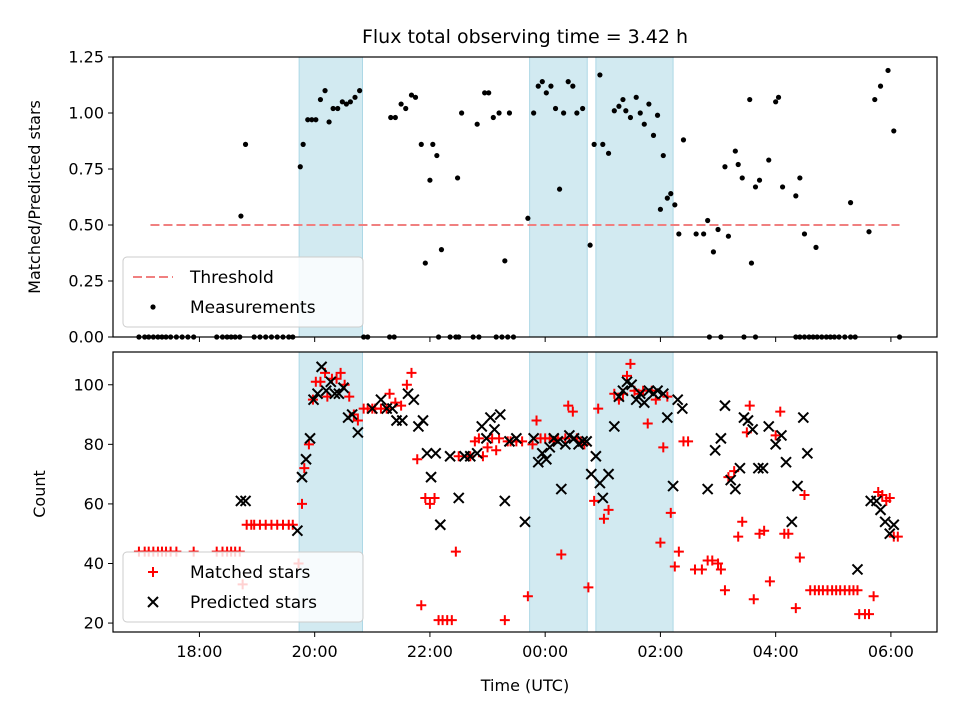 The width and height of the screenshot is (960, 720). I want to click on x-tick-label: 06:00, so click(891, 651).